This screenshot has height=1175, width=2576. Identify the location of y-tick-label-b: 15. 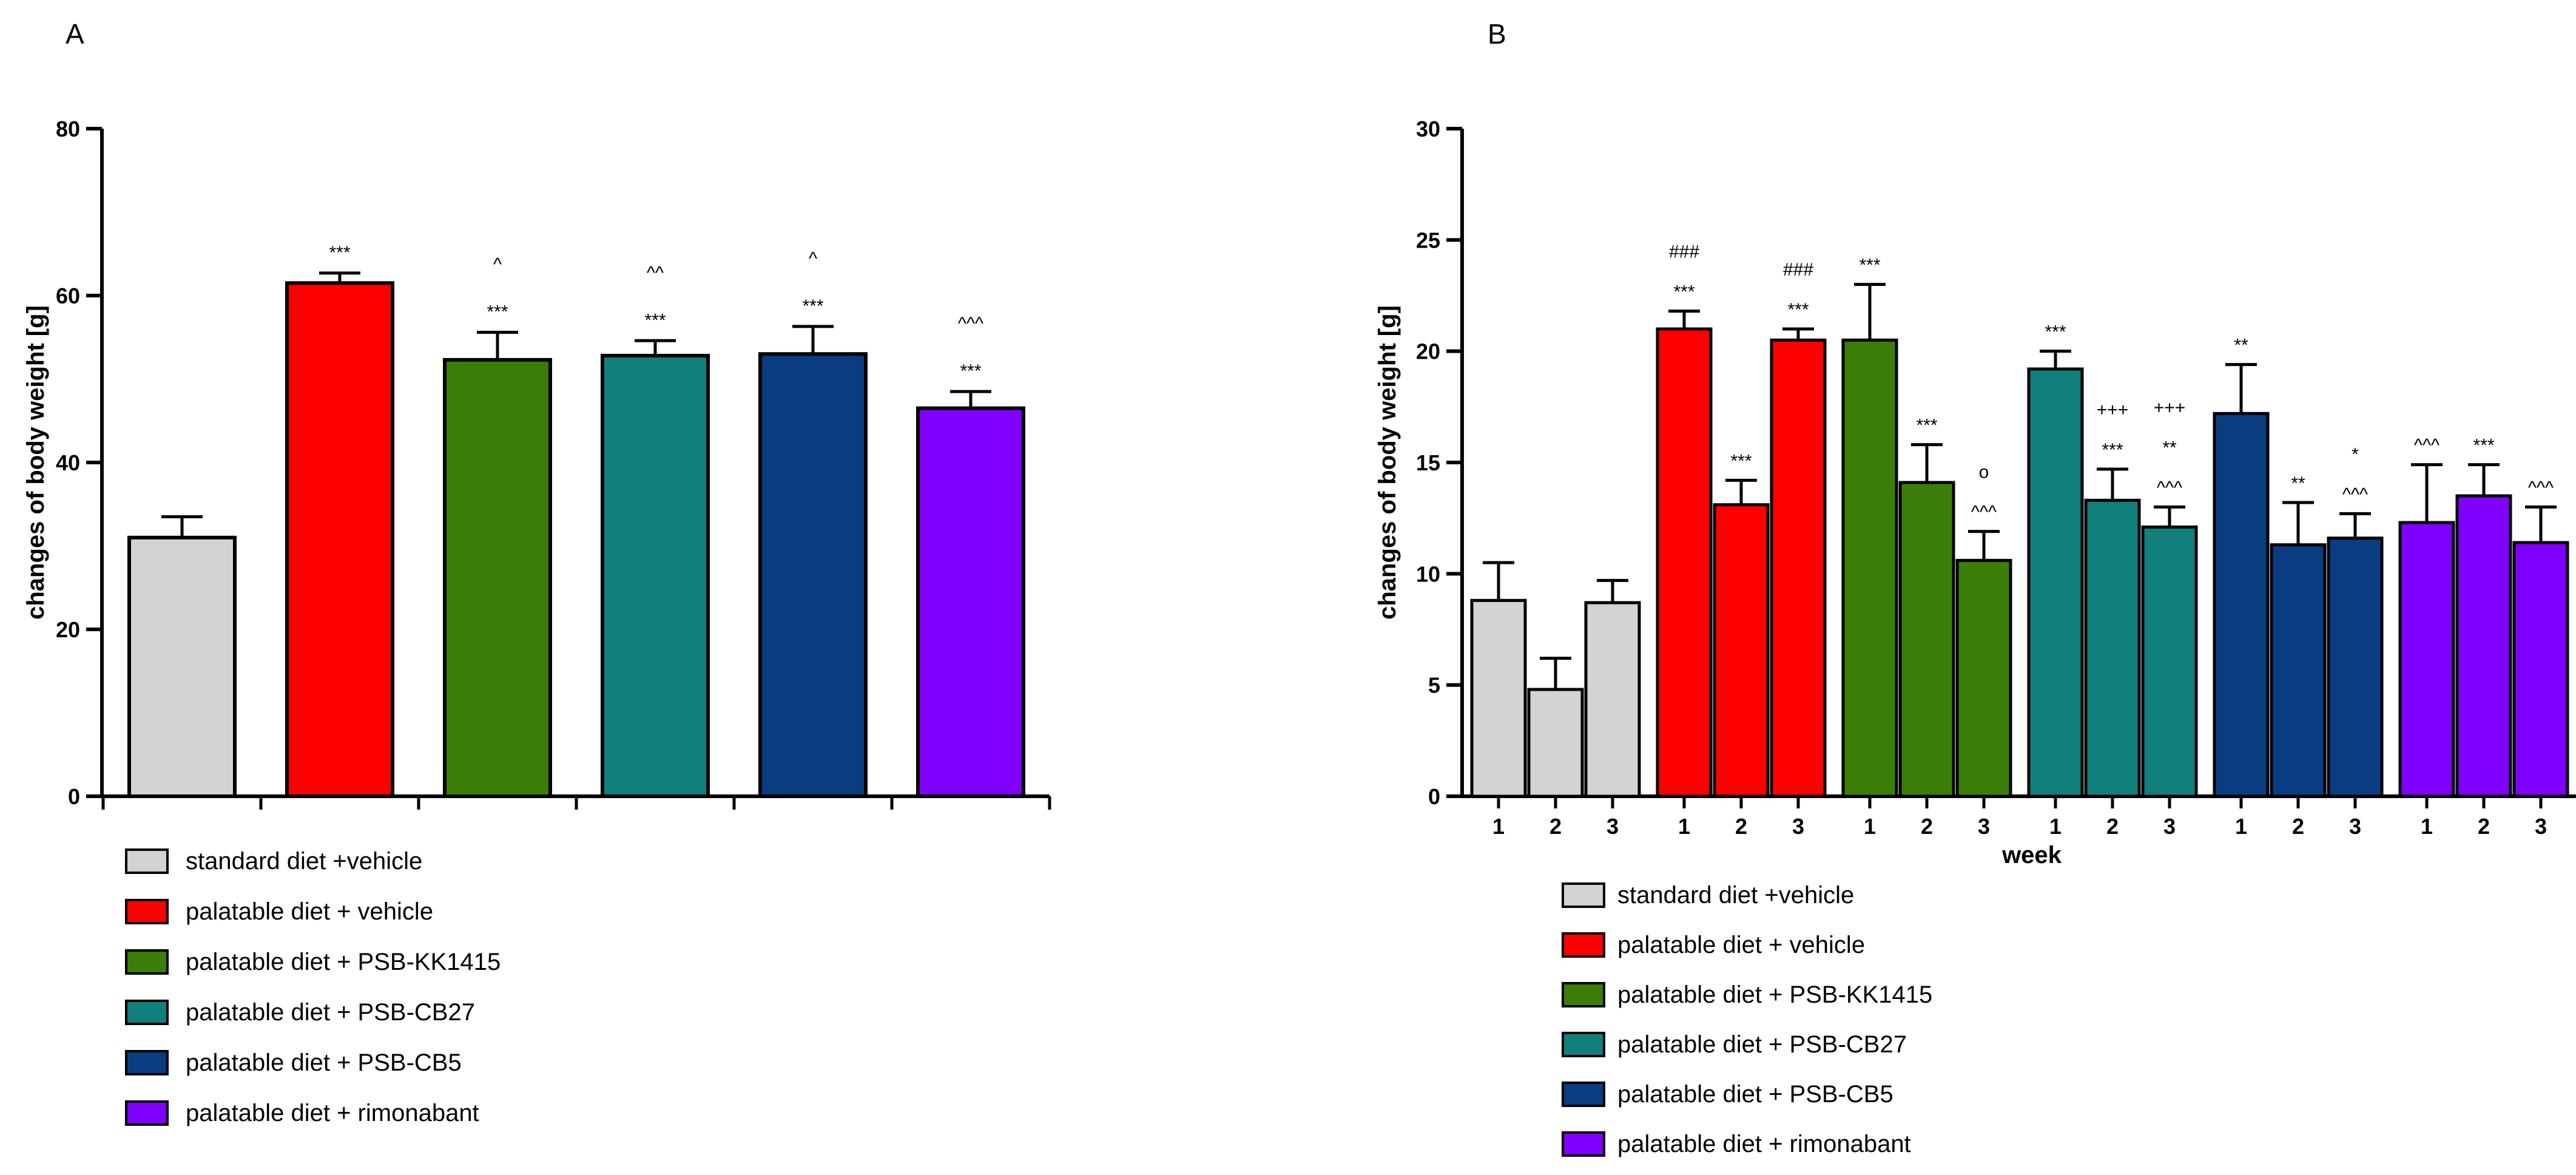
(1428, 462).